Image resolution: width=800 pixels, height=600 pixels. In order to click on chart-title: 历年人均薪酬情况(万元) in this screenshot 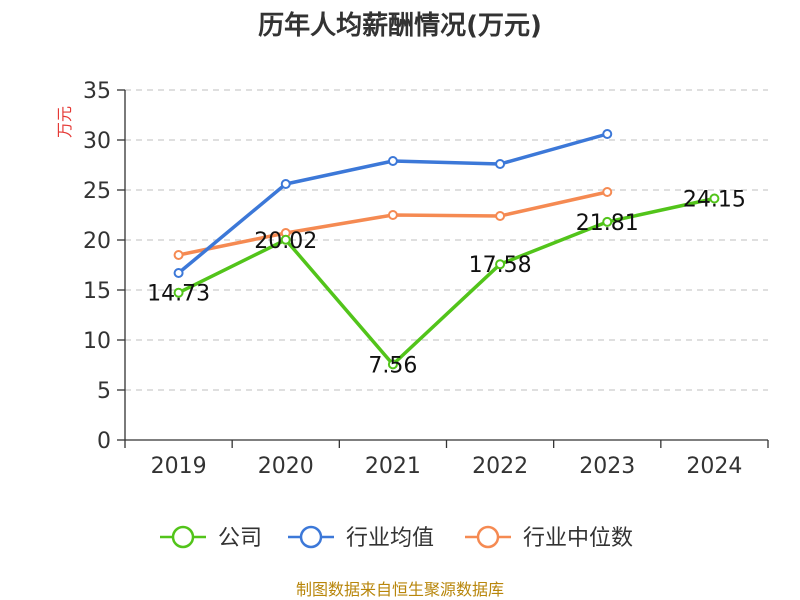, I will do `click(400, 25)`.